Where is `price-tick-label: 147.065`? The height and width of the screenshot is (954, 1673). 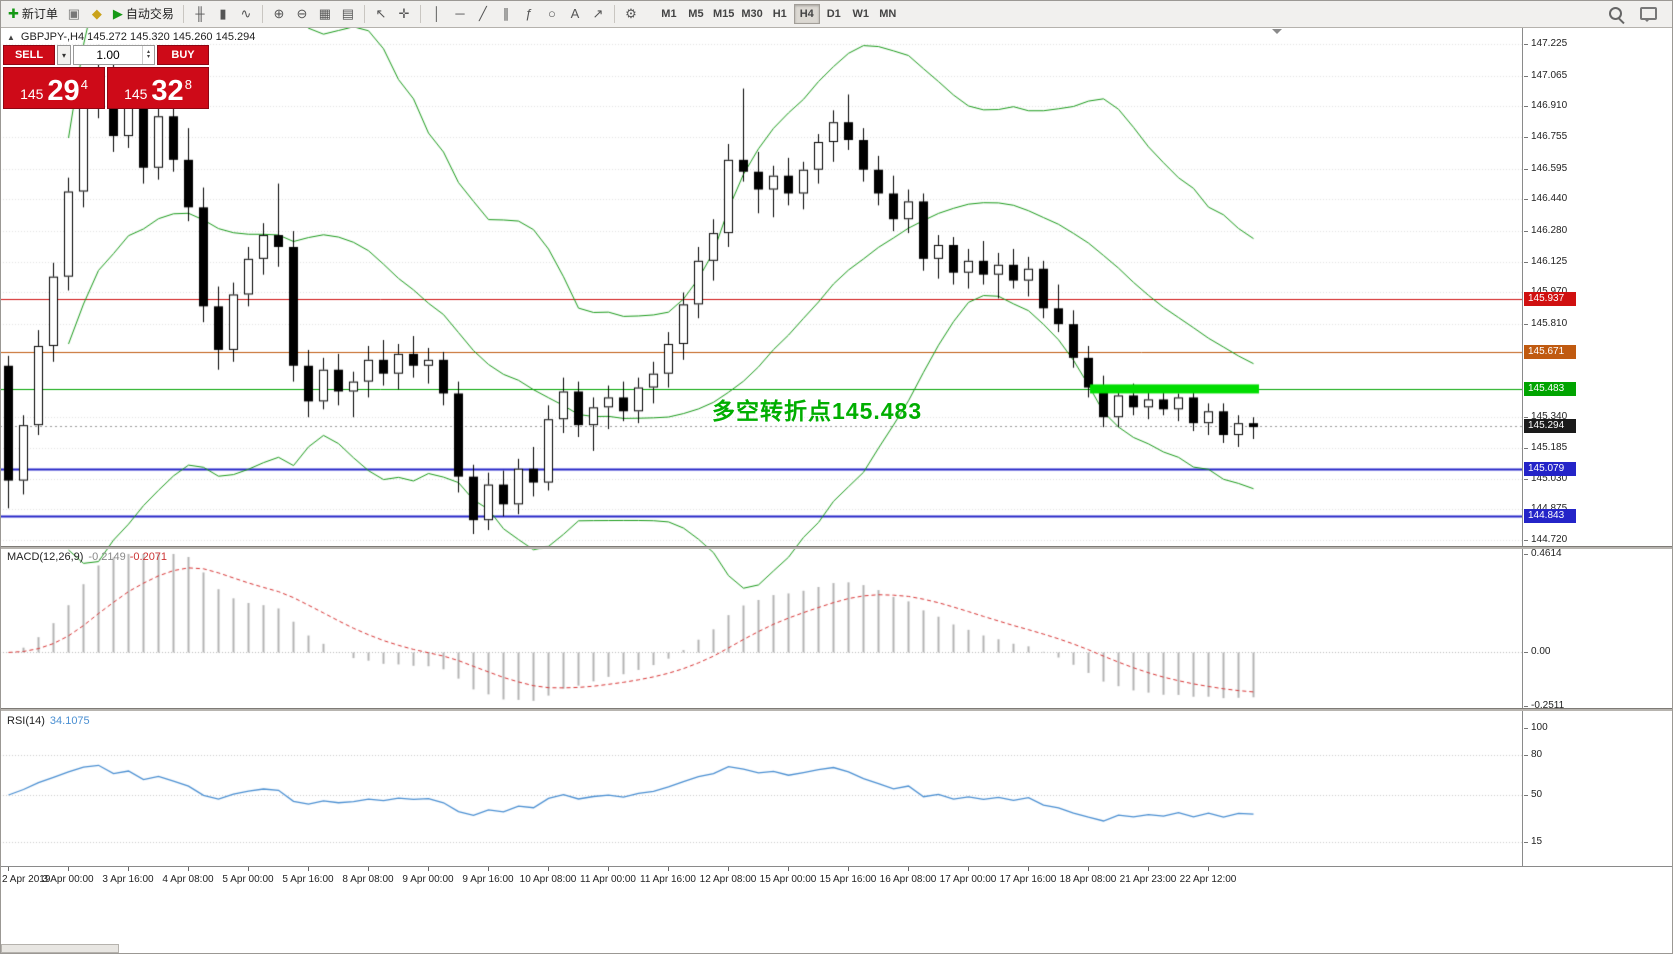 price-tick-label: 147.065 is located at coordinates (1545, 75).